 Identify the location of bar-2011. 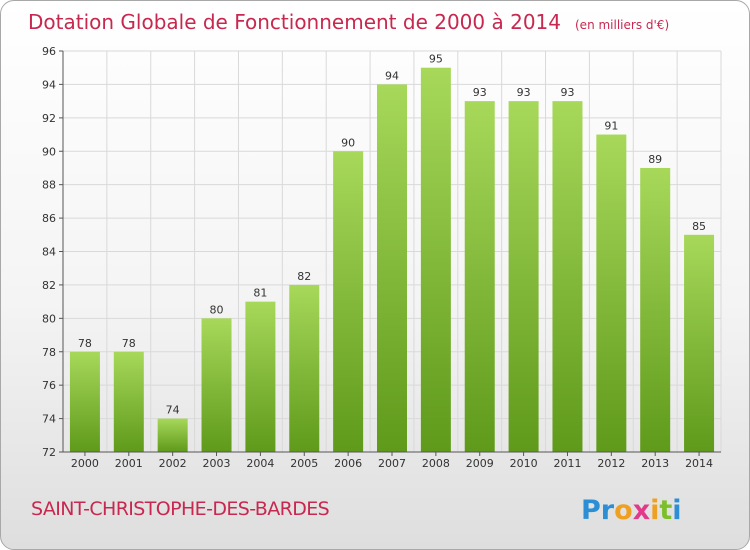
(567, 276).